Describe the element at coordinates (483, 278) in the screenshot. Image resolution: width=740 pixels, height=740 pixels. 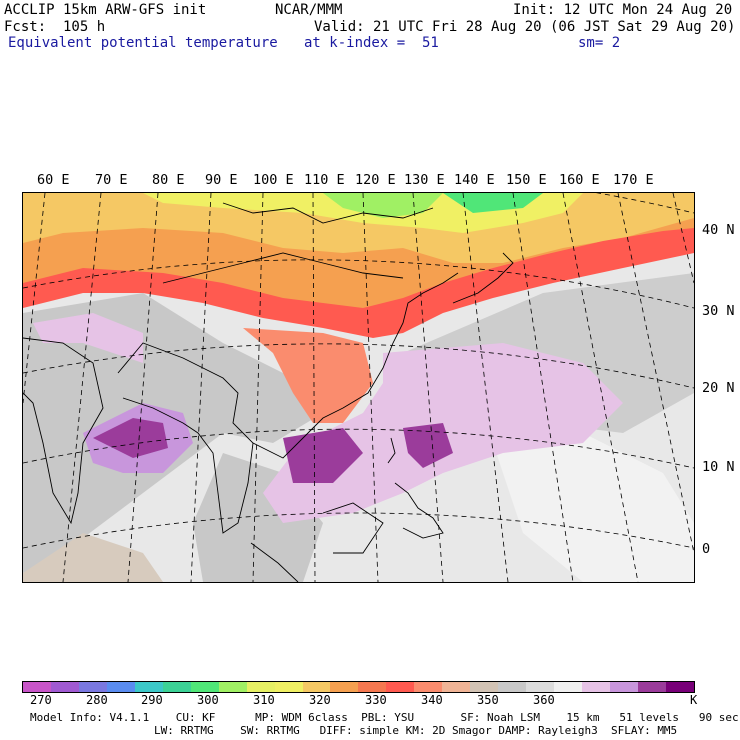
I see `japan-coast` at that location.